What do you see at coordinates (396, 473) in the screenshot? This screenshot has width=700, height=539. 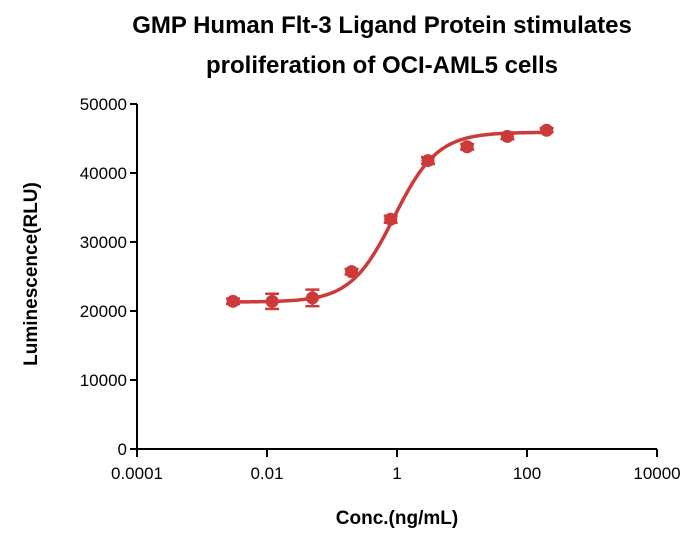 I see `x-tick-label: 1` at bounding box center [396, 473].